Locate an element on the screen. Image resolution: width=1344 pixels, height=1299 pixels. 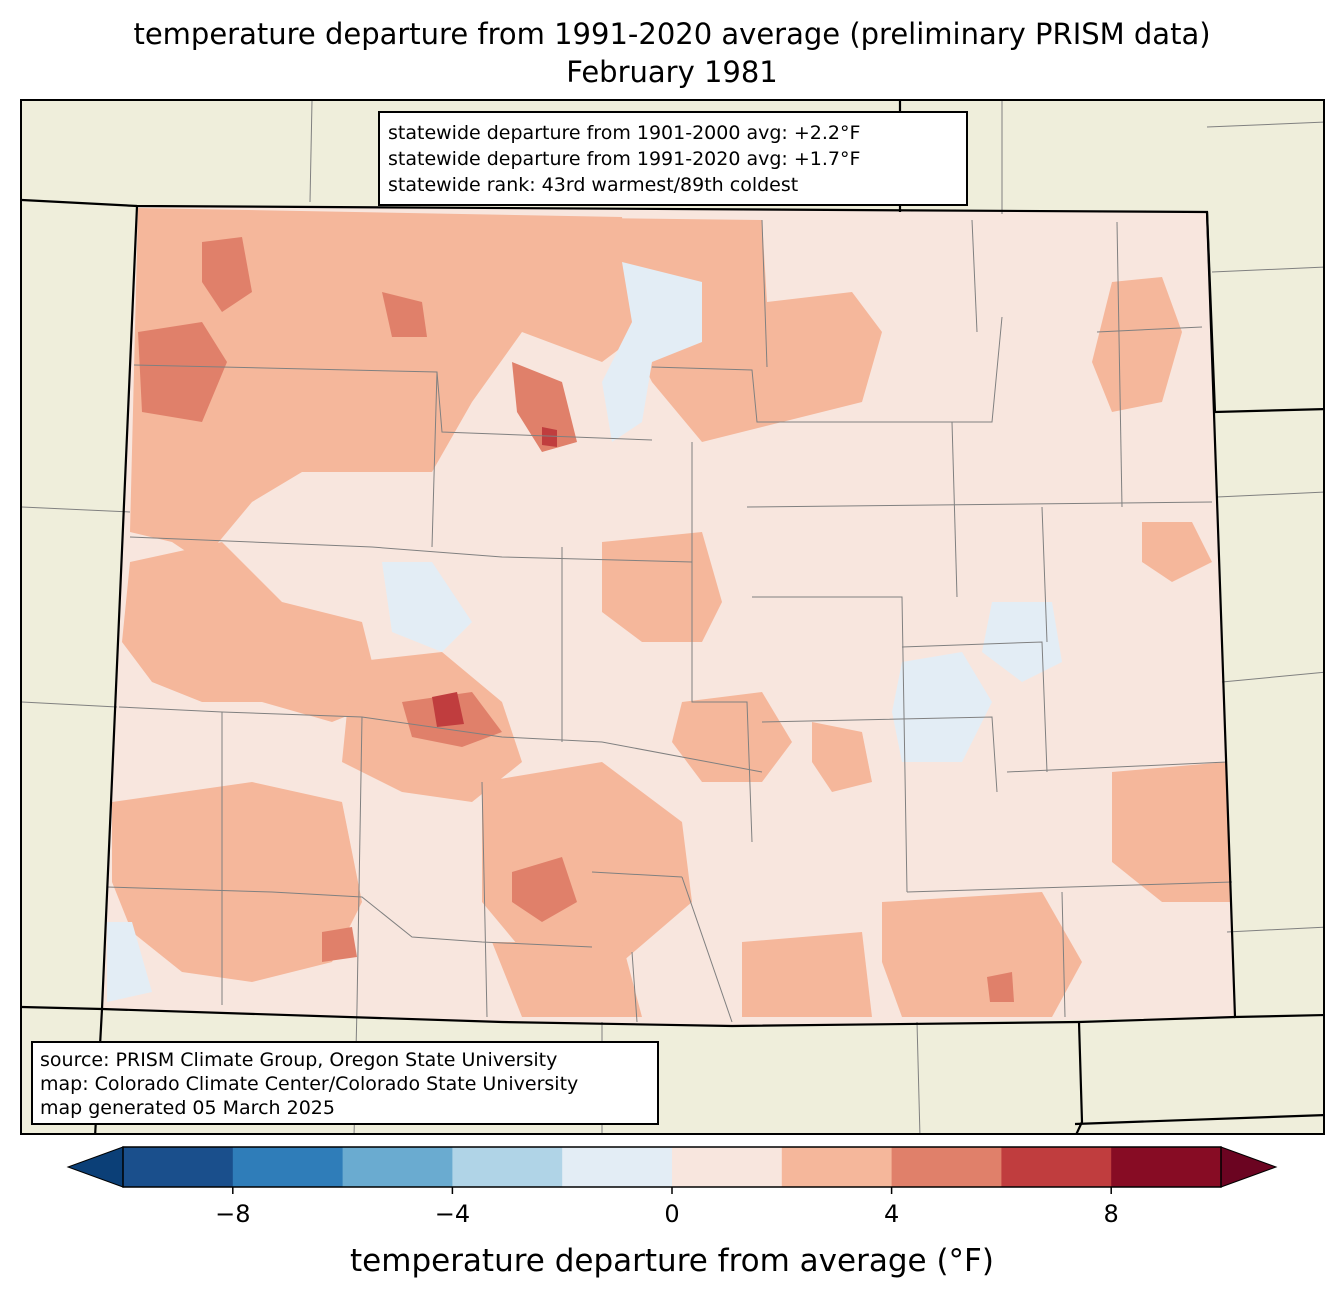
sangre-hot-region is located at coordinates (544, 889).